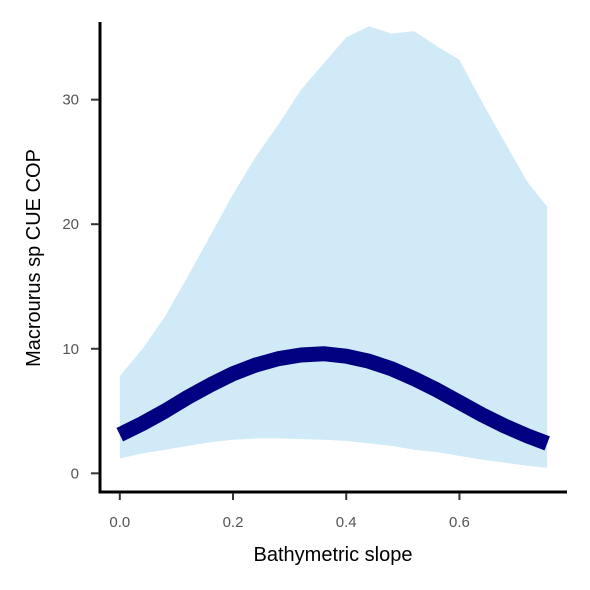  What do you see at coordinates (459, 522) in the screenshot?
I see `x-tick-label: 0.6` at bounding box center [459, 522].